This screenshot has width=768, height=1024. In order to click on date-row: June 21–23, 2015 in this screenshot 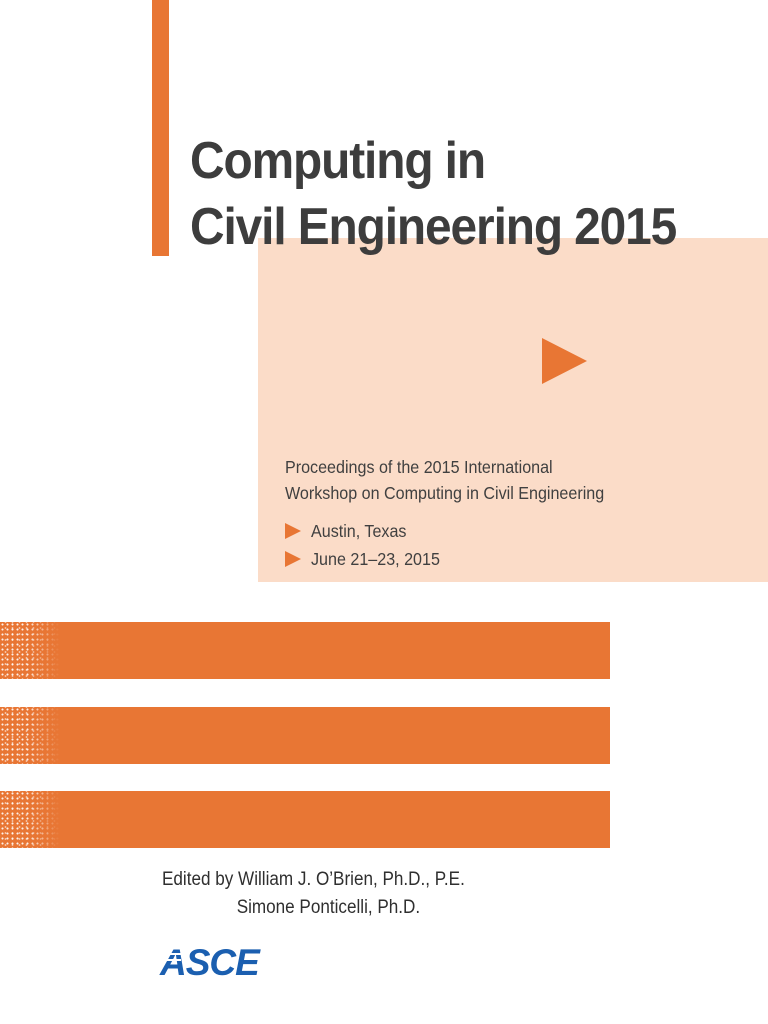, I will do `click(368, 559)`.